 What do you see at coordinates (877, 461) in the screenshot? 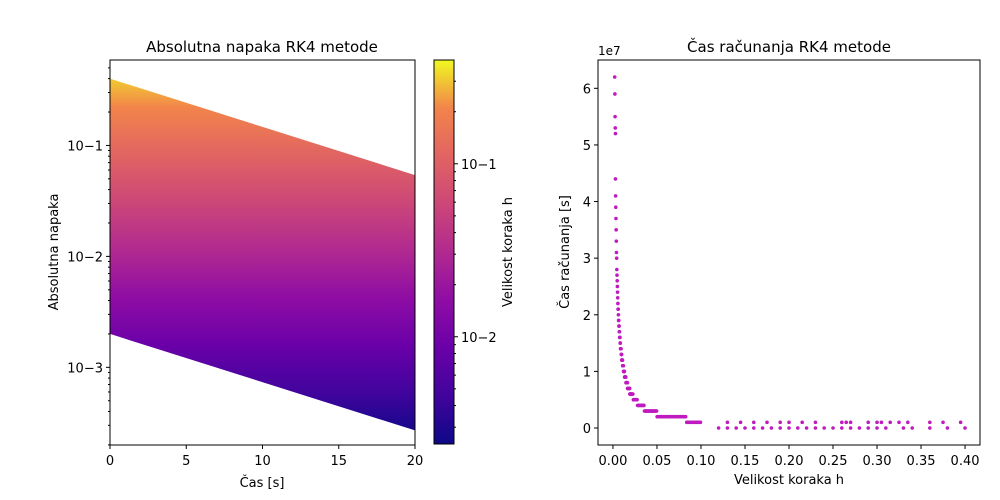
I see `time-x-tick-label: 0.30` at bounding box center [877, 461].